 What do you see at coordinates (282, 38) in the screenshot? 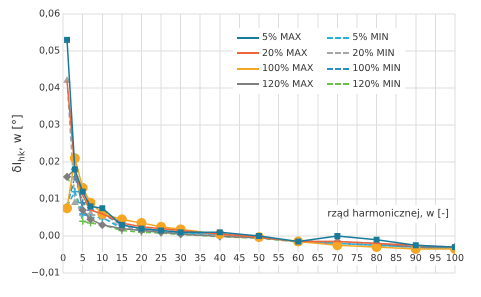
I see `legend-label: 5% MAX` at bounding box center [282, 38].